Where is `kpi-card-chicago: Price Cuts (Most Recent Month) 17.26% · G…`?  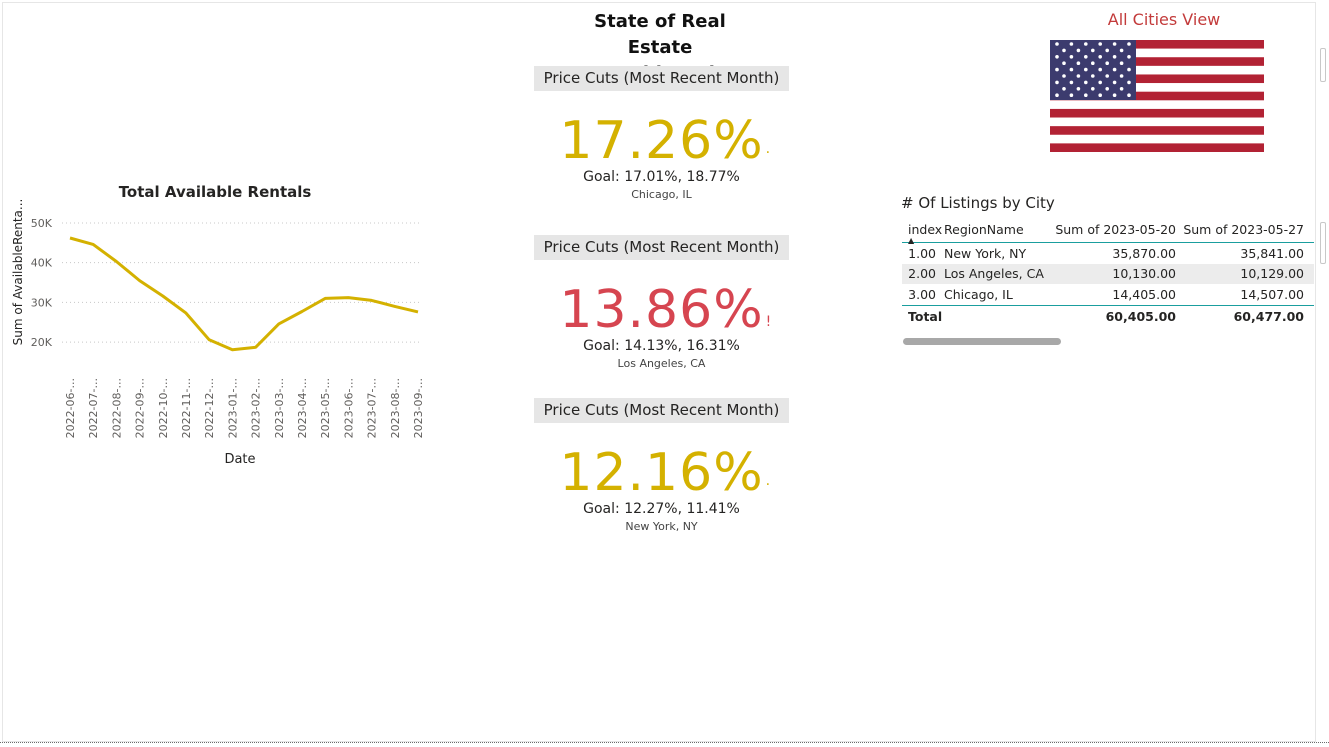
kpi-card-chicago: Price Cuts (Most Recent Month) 17.26% · G… is located at coordinates (661, 133).